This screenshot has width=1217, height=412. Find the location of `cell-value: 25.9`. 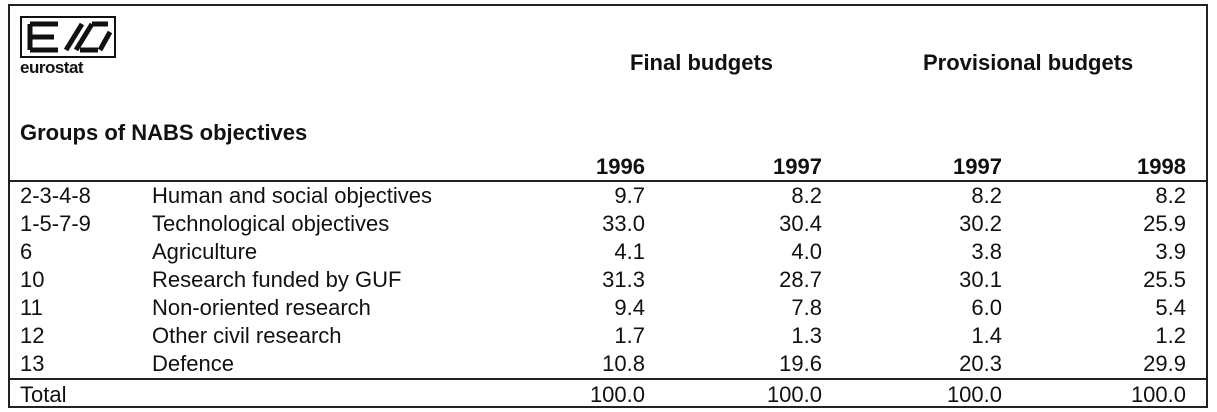

cell-value: 25.9 is located at coordinates (1164, 223).